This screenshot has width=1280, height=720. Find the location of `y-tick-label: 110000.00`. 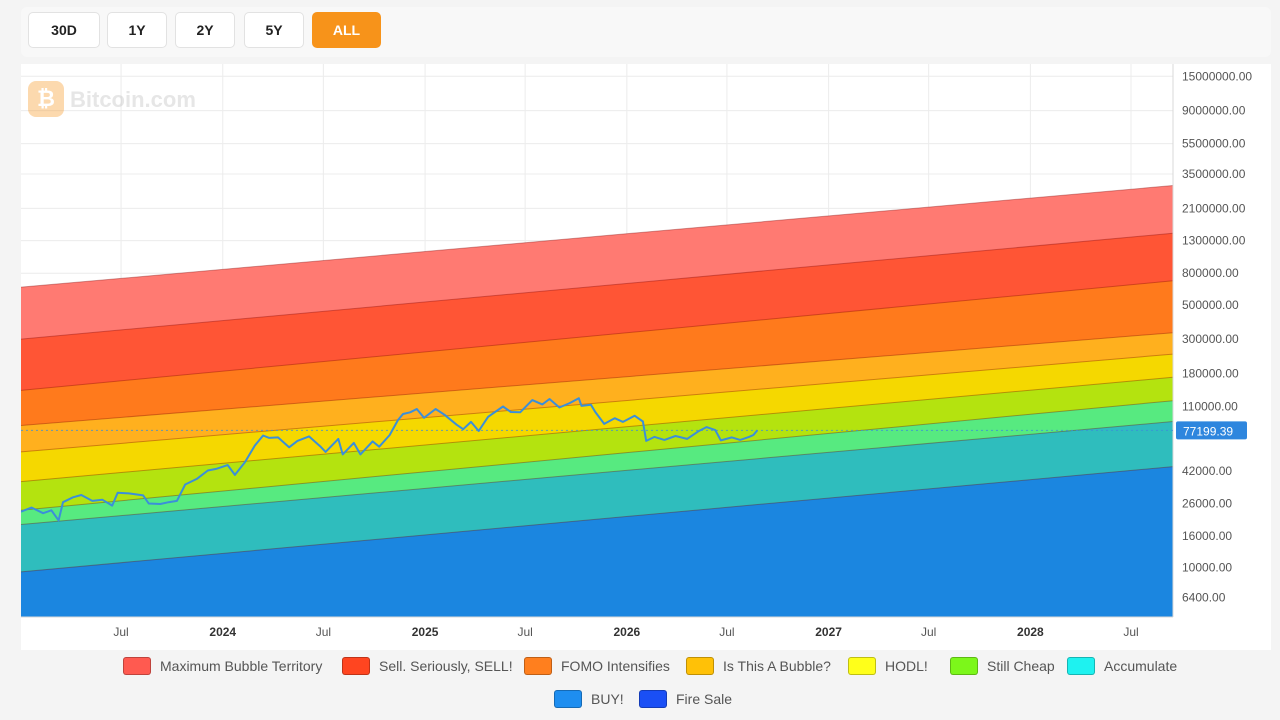

y-tick-label: 110000.00 is located at coordinates (1210, 407).